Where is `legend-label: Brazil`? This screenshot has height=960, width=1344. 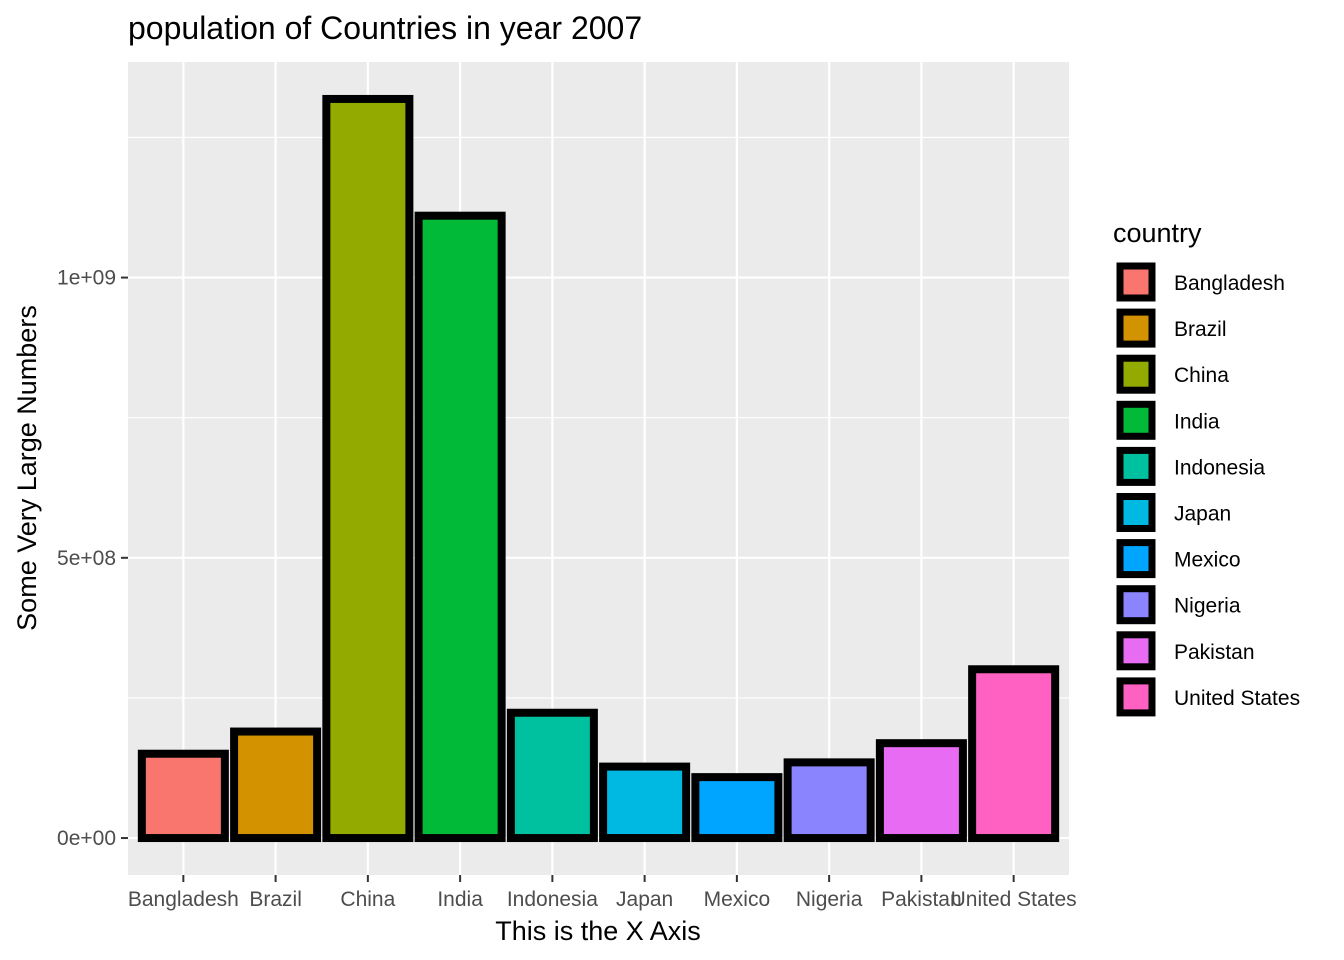
legend-label: Brazil is located at coordinates (1200, 329).